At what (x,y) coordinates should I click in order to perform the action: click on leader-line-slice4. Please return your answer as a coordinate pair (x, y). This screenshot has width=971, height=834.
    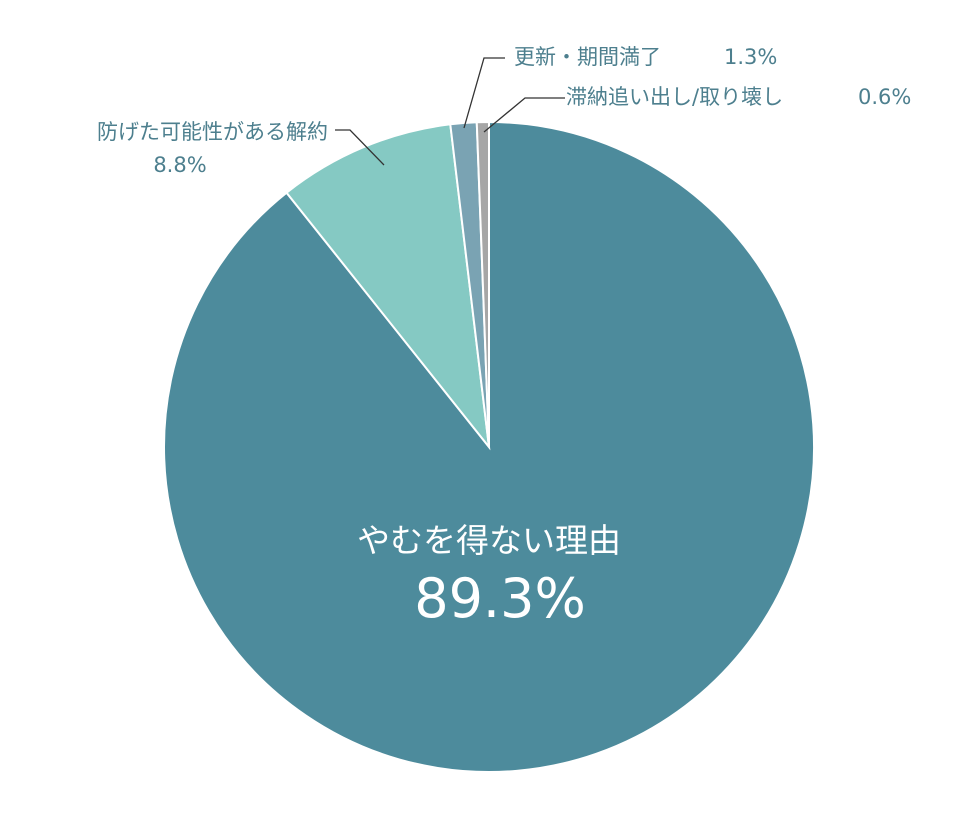
    Looking at the image, I should click on (524, 115).